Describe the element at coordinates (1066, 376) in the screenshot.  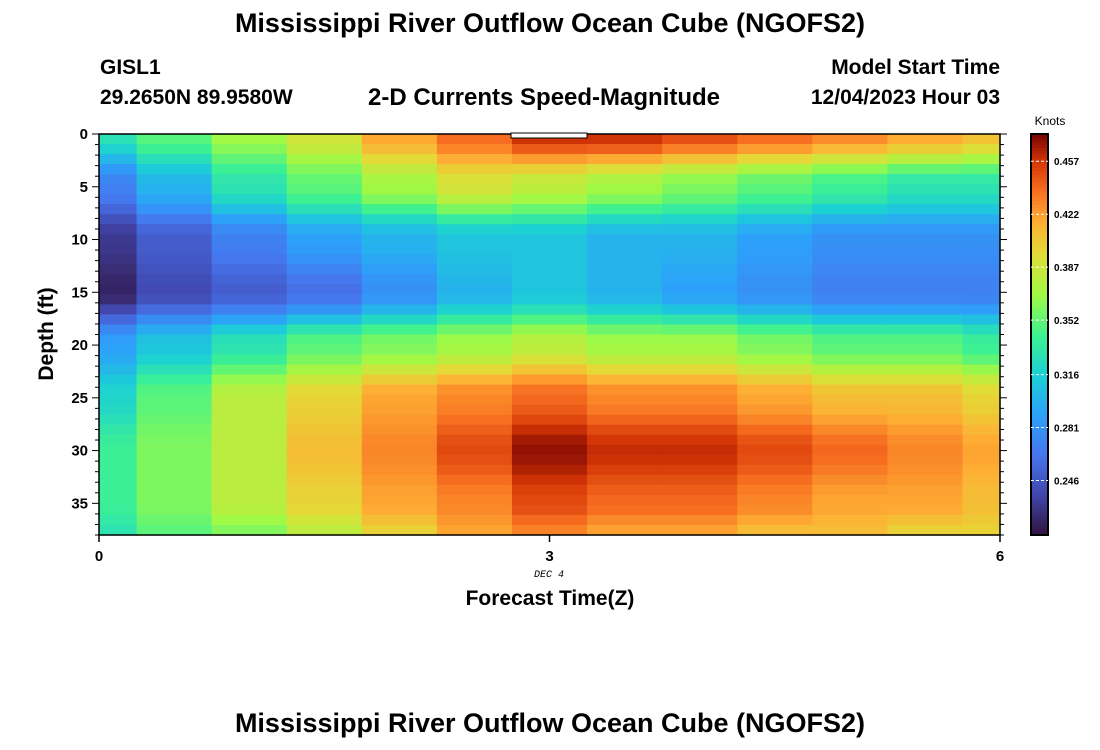
I see `colorbar-tick-label: 0.316` at that location.